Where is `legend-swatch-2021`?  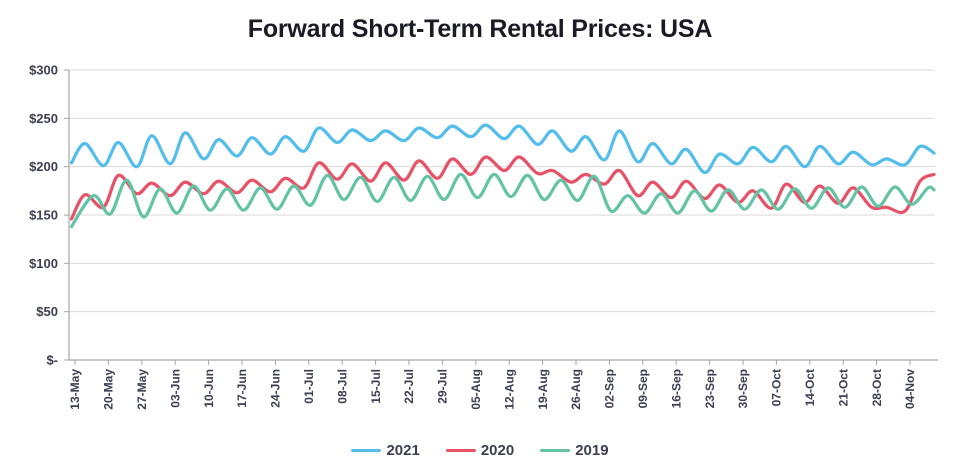 legend-swatch-2021 is located at coordinates (366, 450).